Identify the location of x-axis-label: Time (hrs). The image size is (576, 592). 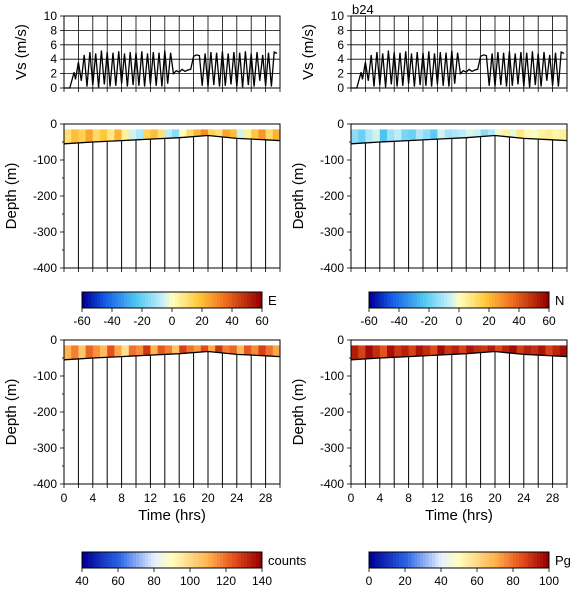
(459, 515).